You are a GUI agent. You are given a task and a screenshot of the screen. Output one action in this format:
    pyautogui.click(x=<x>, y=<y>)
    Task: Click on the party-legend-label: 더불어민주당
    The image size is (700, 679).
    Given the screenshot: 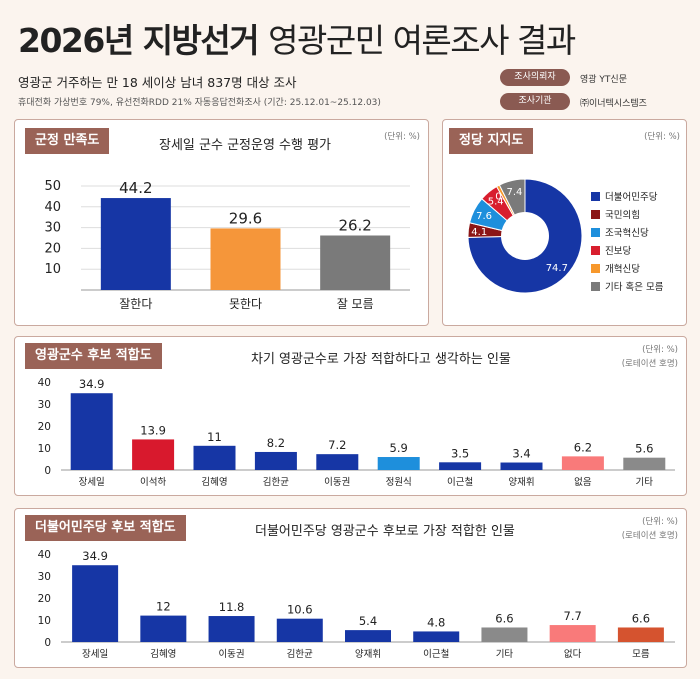 What is the action you would take?
    pyautogui.click(x=631, y=197)
    